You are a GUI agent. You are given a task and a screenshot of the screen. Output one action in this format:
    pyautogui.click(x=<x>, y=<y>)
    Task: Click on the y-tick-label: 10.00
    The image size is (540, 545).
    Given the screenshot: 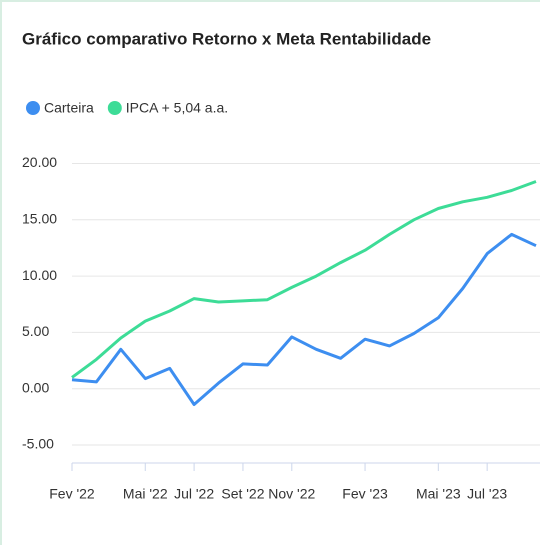 What is the action you would take?
    pyautogui.click(x=39, y=275)
    